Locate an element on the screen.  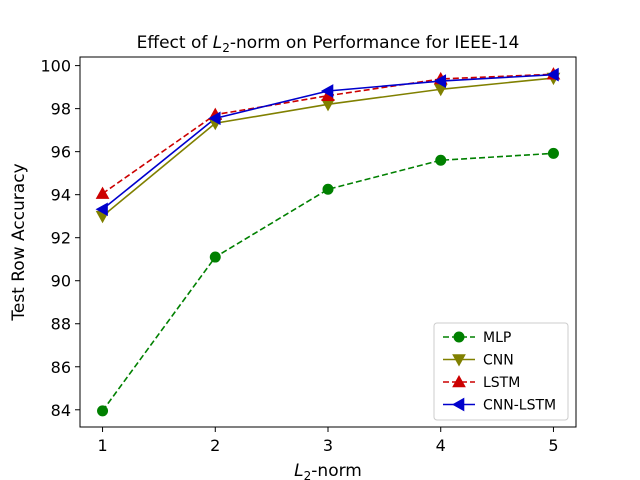
x-axis-label: L2-norm is located at coordinates (328, 470).